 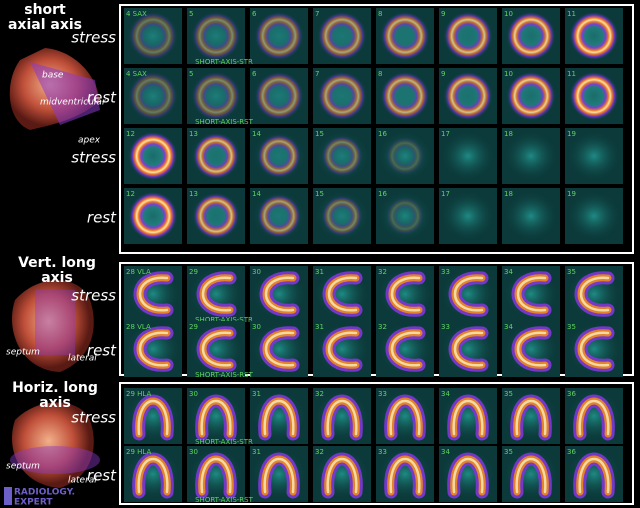 What do you see at coordinates (571, 394) in the screenshot?
I see `frame-label: 36` at bounding box center [571, 394].